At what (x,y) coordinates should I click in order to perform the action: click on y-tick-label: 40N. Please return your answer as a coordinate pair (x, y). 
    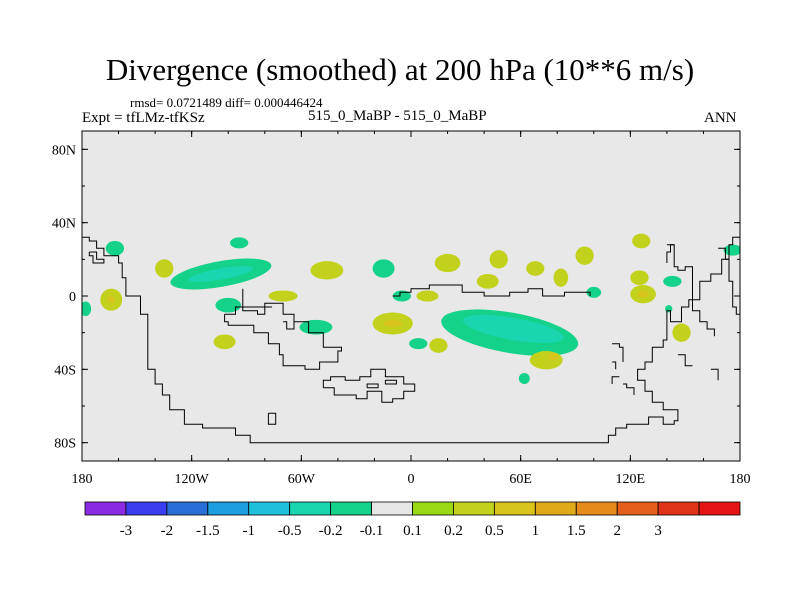
    Looking at the image, I should click on (64, 224).